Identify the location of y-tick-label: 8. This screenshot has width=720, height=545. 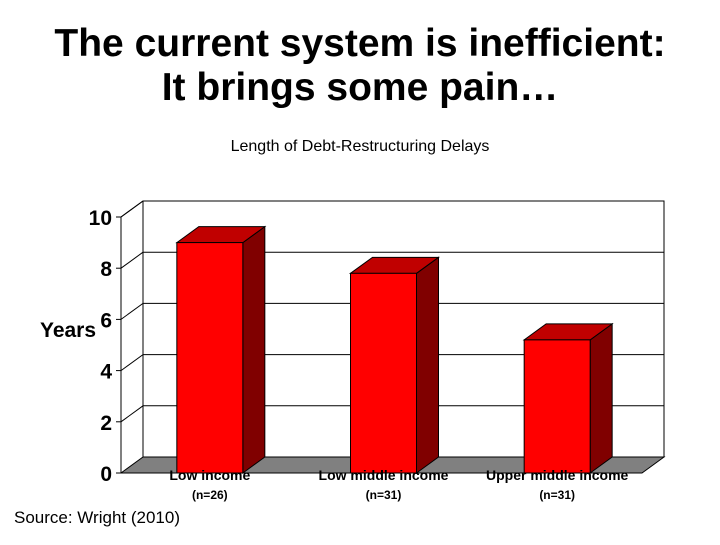
(106, 269).